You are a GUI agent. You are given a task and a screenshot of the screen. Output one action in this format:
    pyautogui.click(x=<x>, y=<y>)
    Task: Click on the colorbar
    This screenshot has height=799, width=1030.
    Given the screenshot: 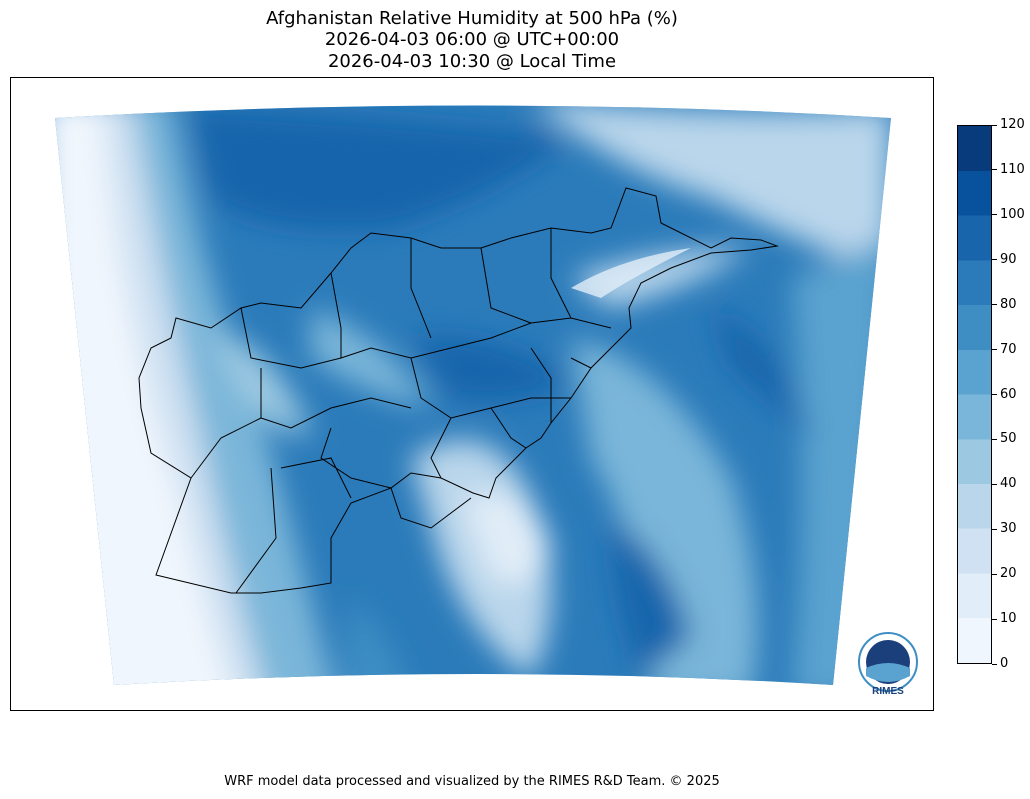 What is the action you would take?
    pyautogui.click(x=974, y=394)
    